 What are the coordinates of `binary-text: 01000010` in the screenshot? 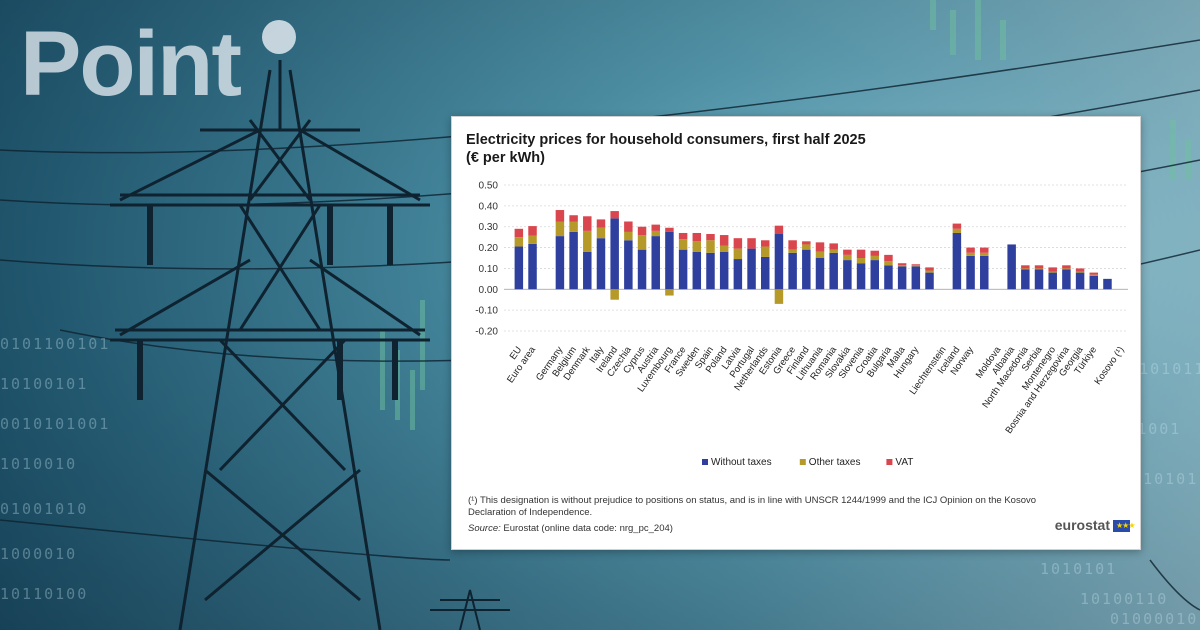 It's located at (1154, 619).